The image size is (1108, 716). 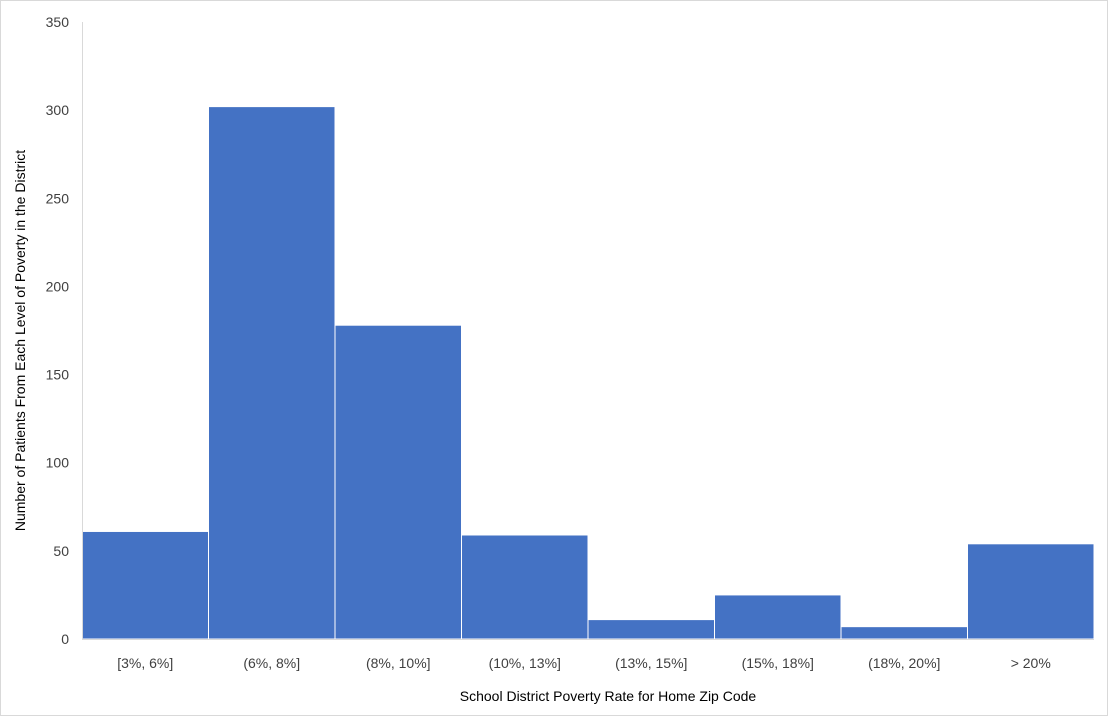 What do you see at coordinates (61, 551) in the screenshot?
I see `y-tick-label: 50` at bounding box center [61, 551].